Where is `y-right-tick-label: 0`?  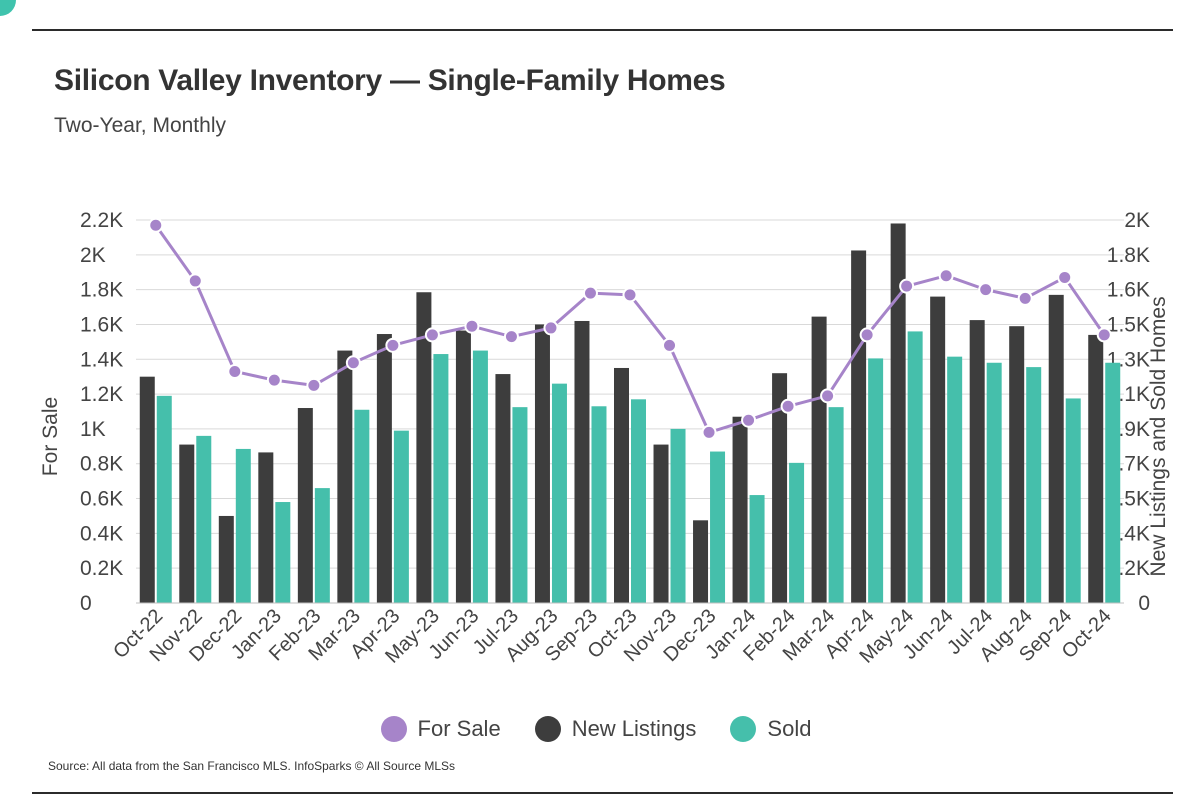
y-right-tick-label: 0 is located at coordinates (1144, 603).